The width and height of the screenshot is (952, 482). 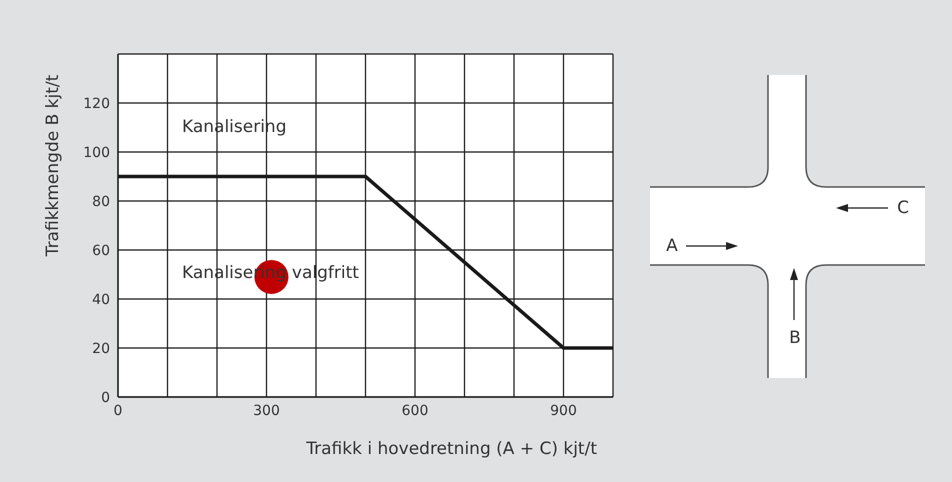 What do you see at coordinates (96, 104) in the screenshot?
I see `y-tick-label: 120` at bounding box center [96, 104].